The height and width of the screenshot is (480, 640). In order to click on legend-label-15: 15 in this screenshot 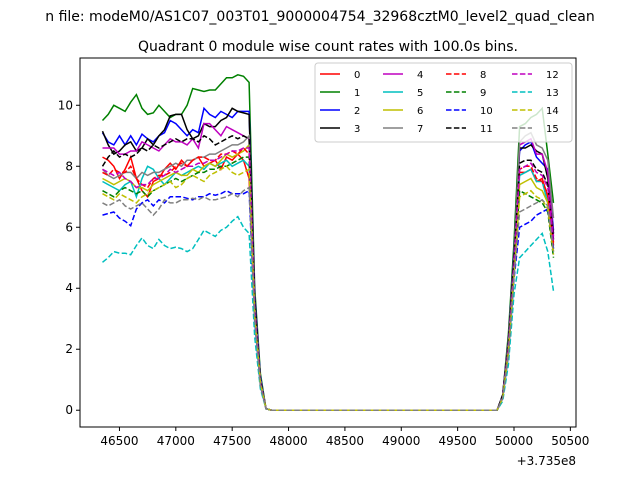, I will do `click(552, 129)`.